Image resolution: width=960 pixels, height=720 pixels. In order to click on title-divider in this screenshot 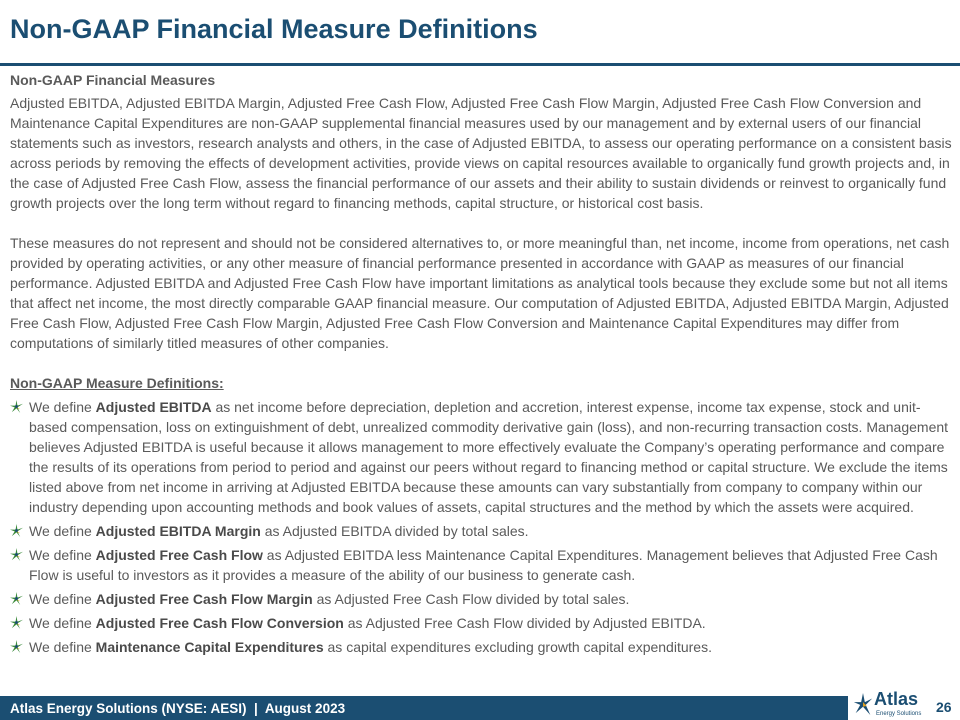, I will do `click(480, 64)`.